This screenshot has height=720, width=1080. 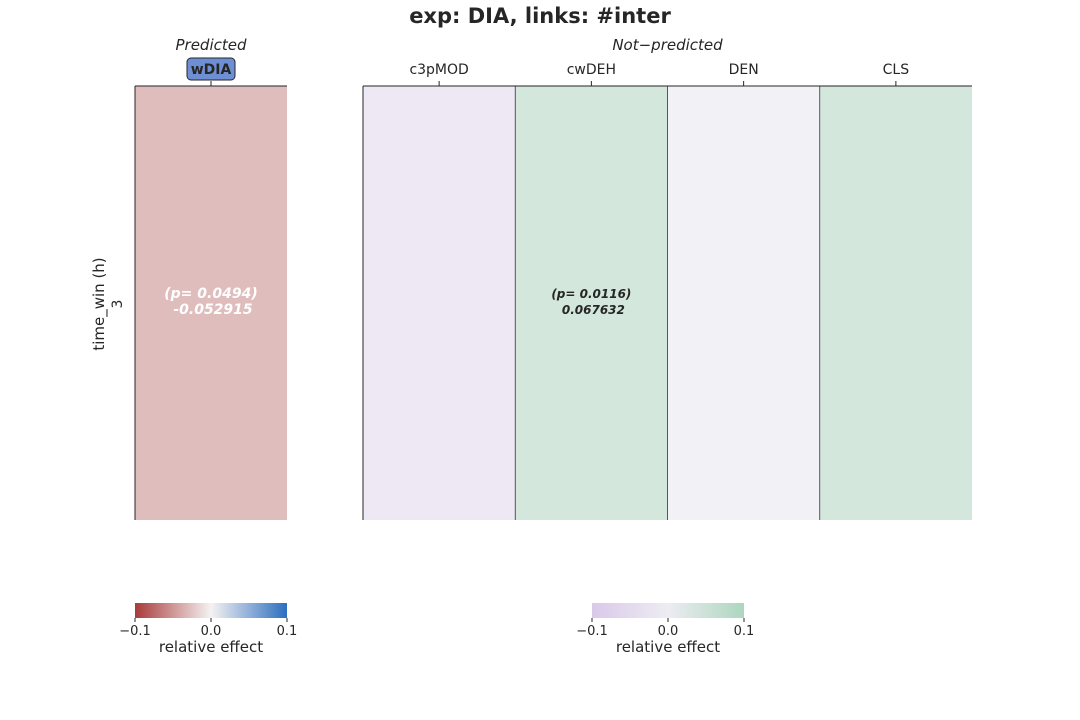 I want to click on chart-title: exp: DIA, links: #inter, so click(x=540, y=16).